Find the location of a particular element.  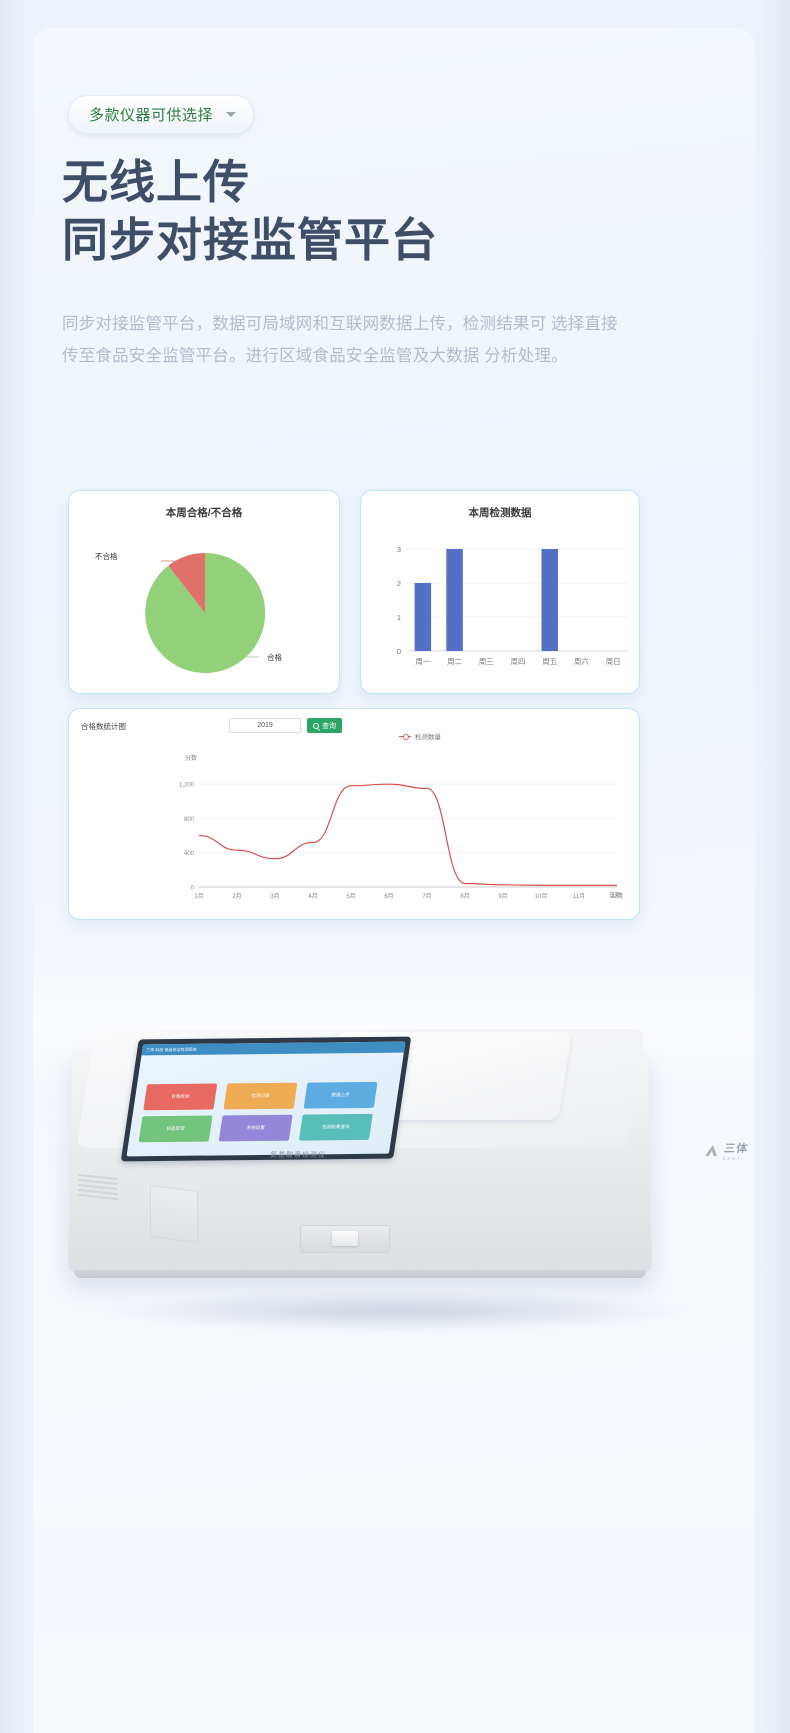

screen-tile: 检测记录 is located at coordinates (260, 1096).